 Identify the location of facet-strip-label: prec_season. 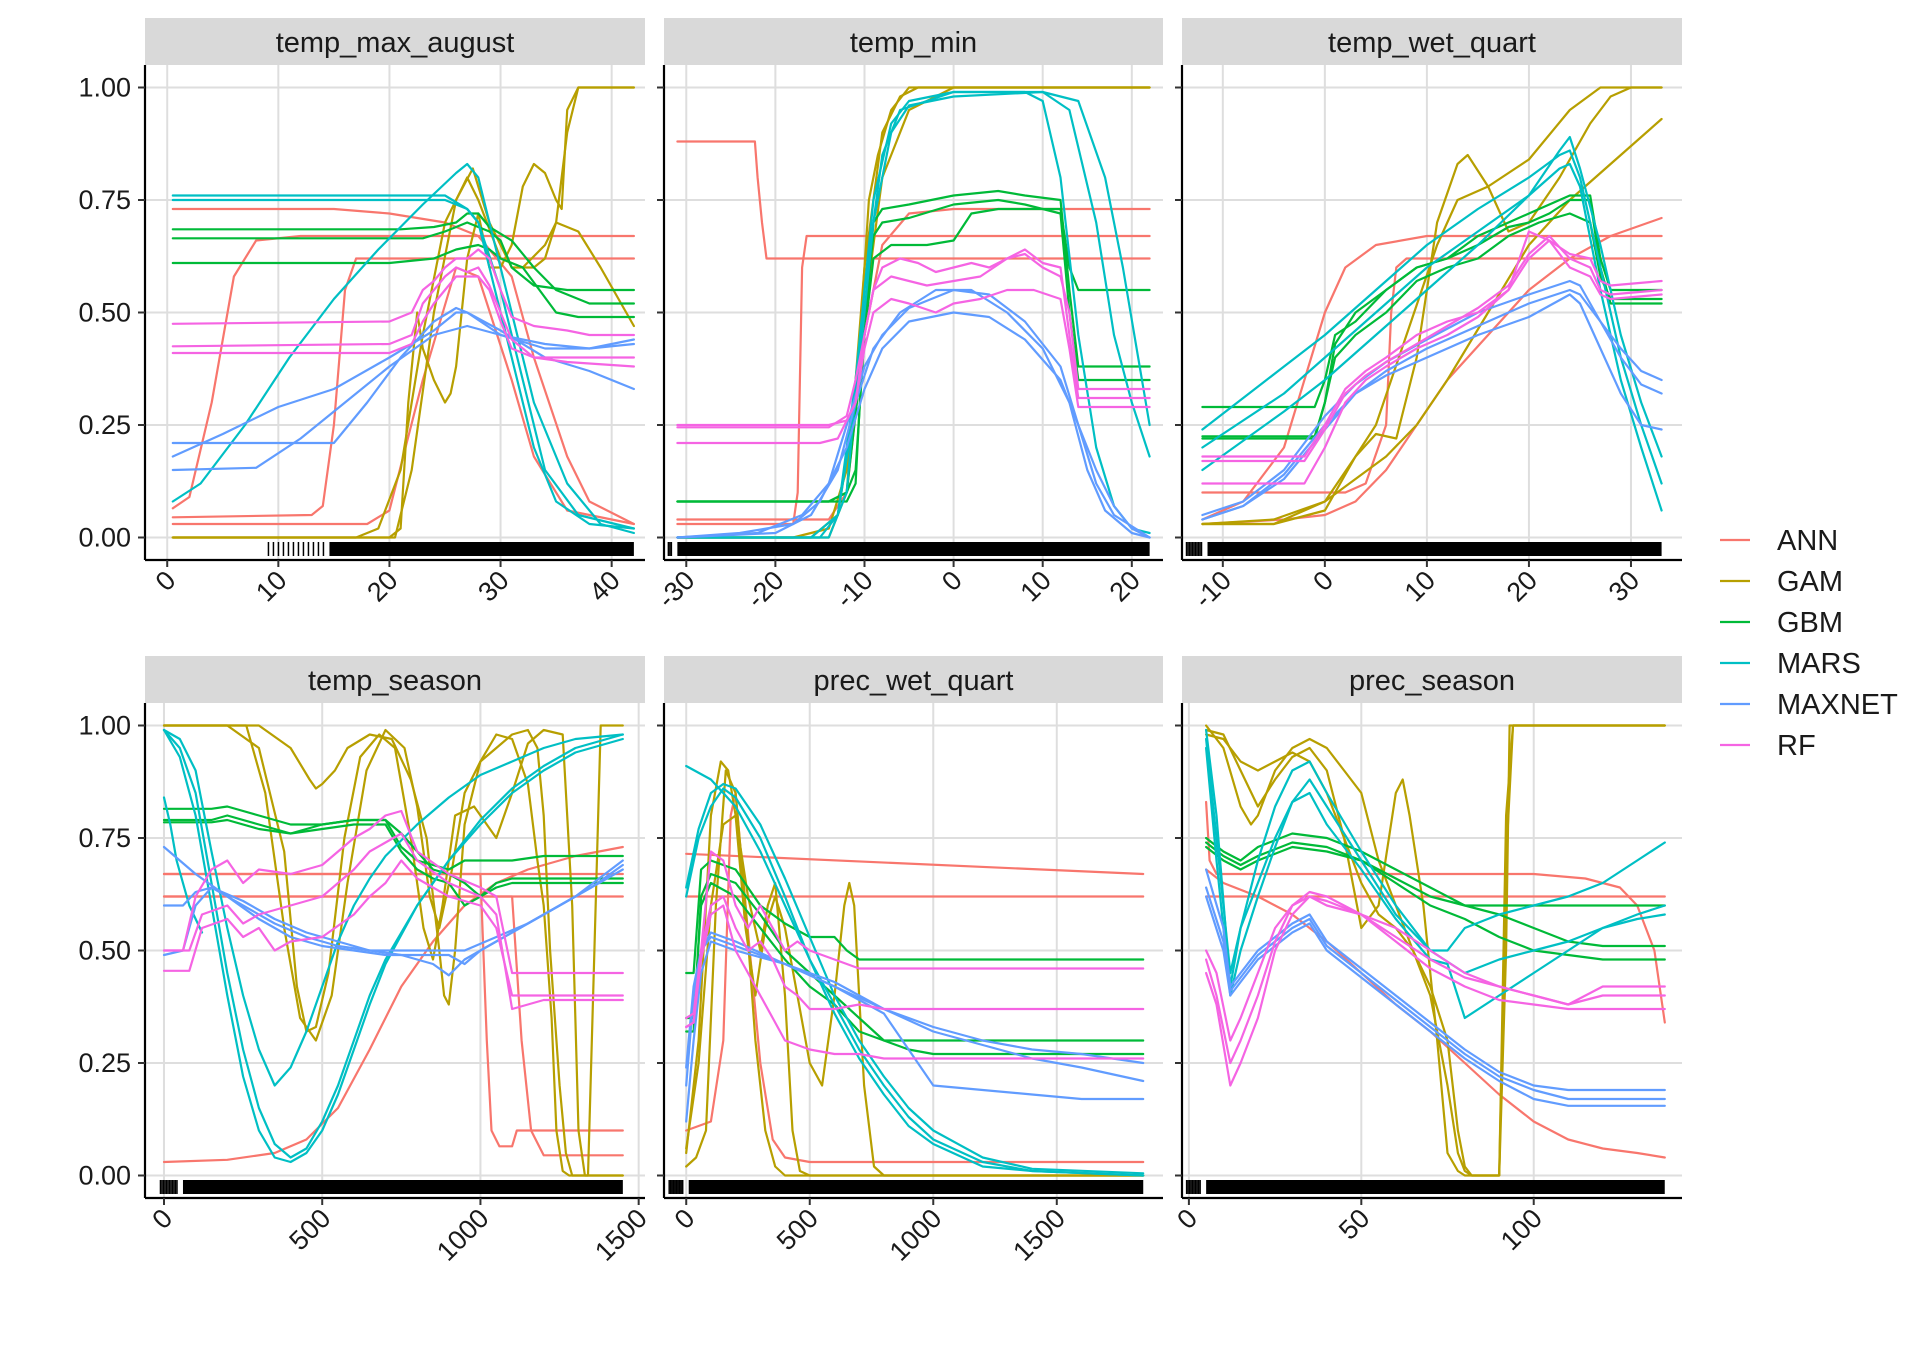
(1432, 681).